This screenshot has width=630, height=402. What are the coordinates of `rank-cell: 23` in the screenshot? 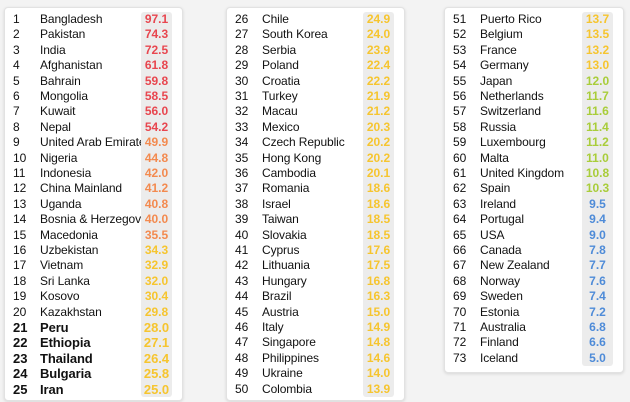 It's located at (20, 358).